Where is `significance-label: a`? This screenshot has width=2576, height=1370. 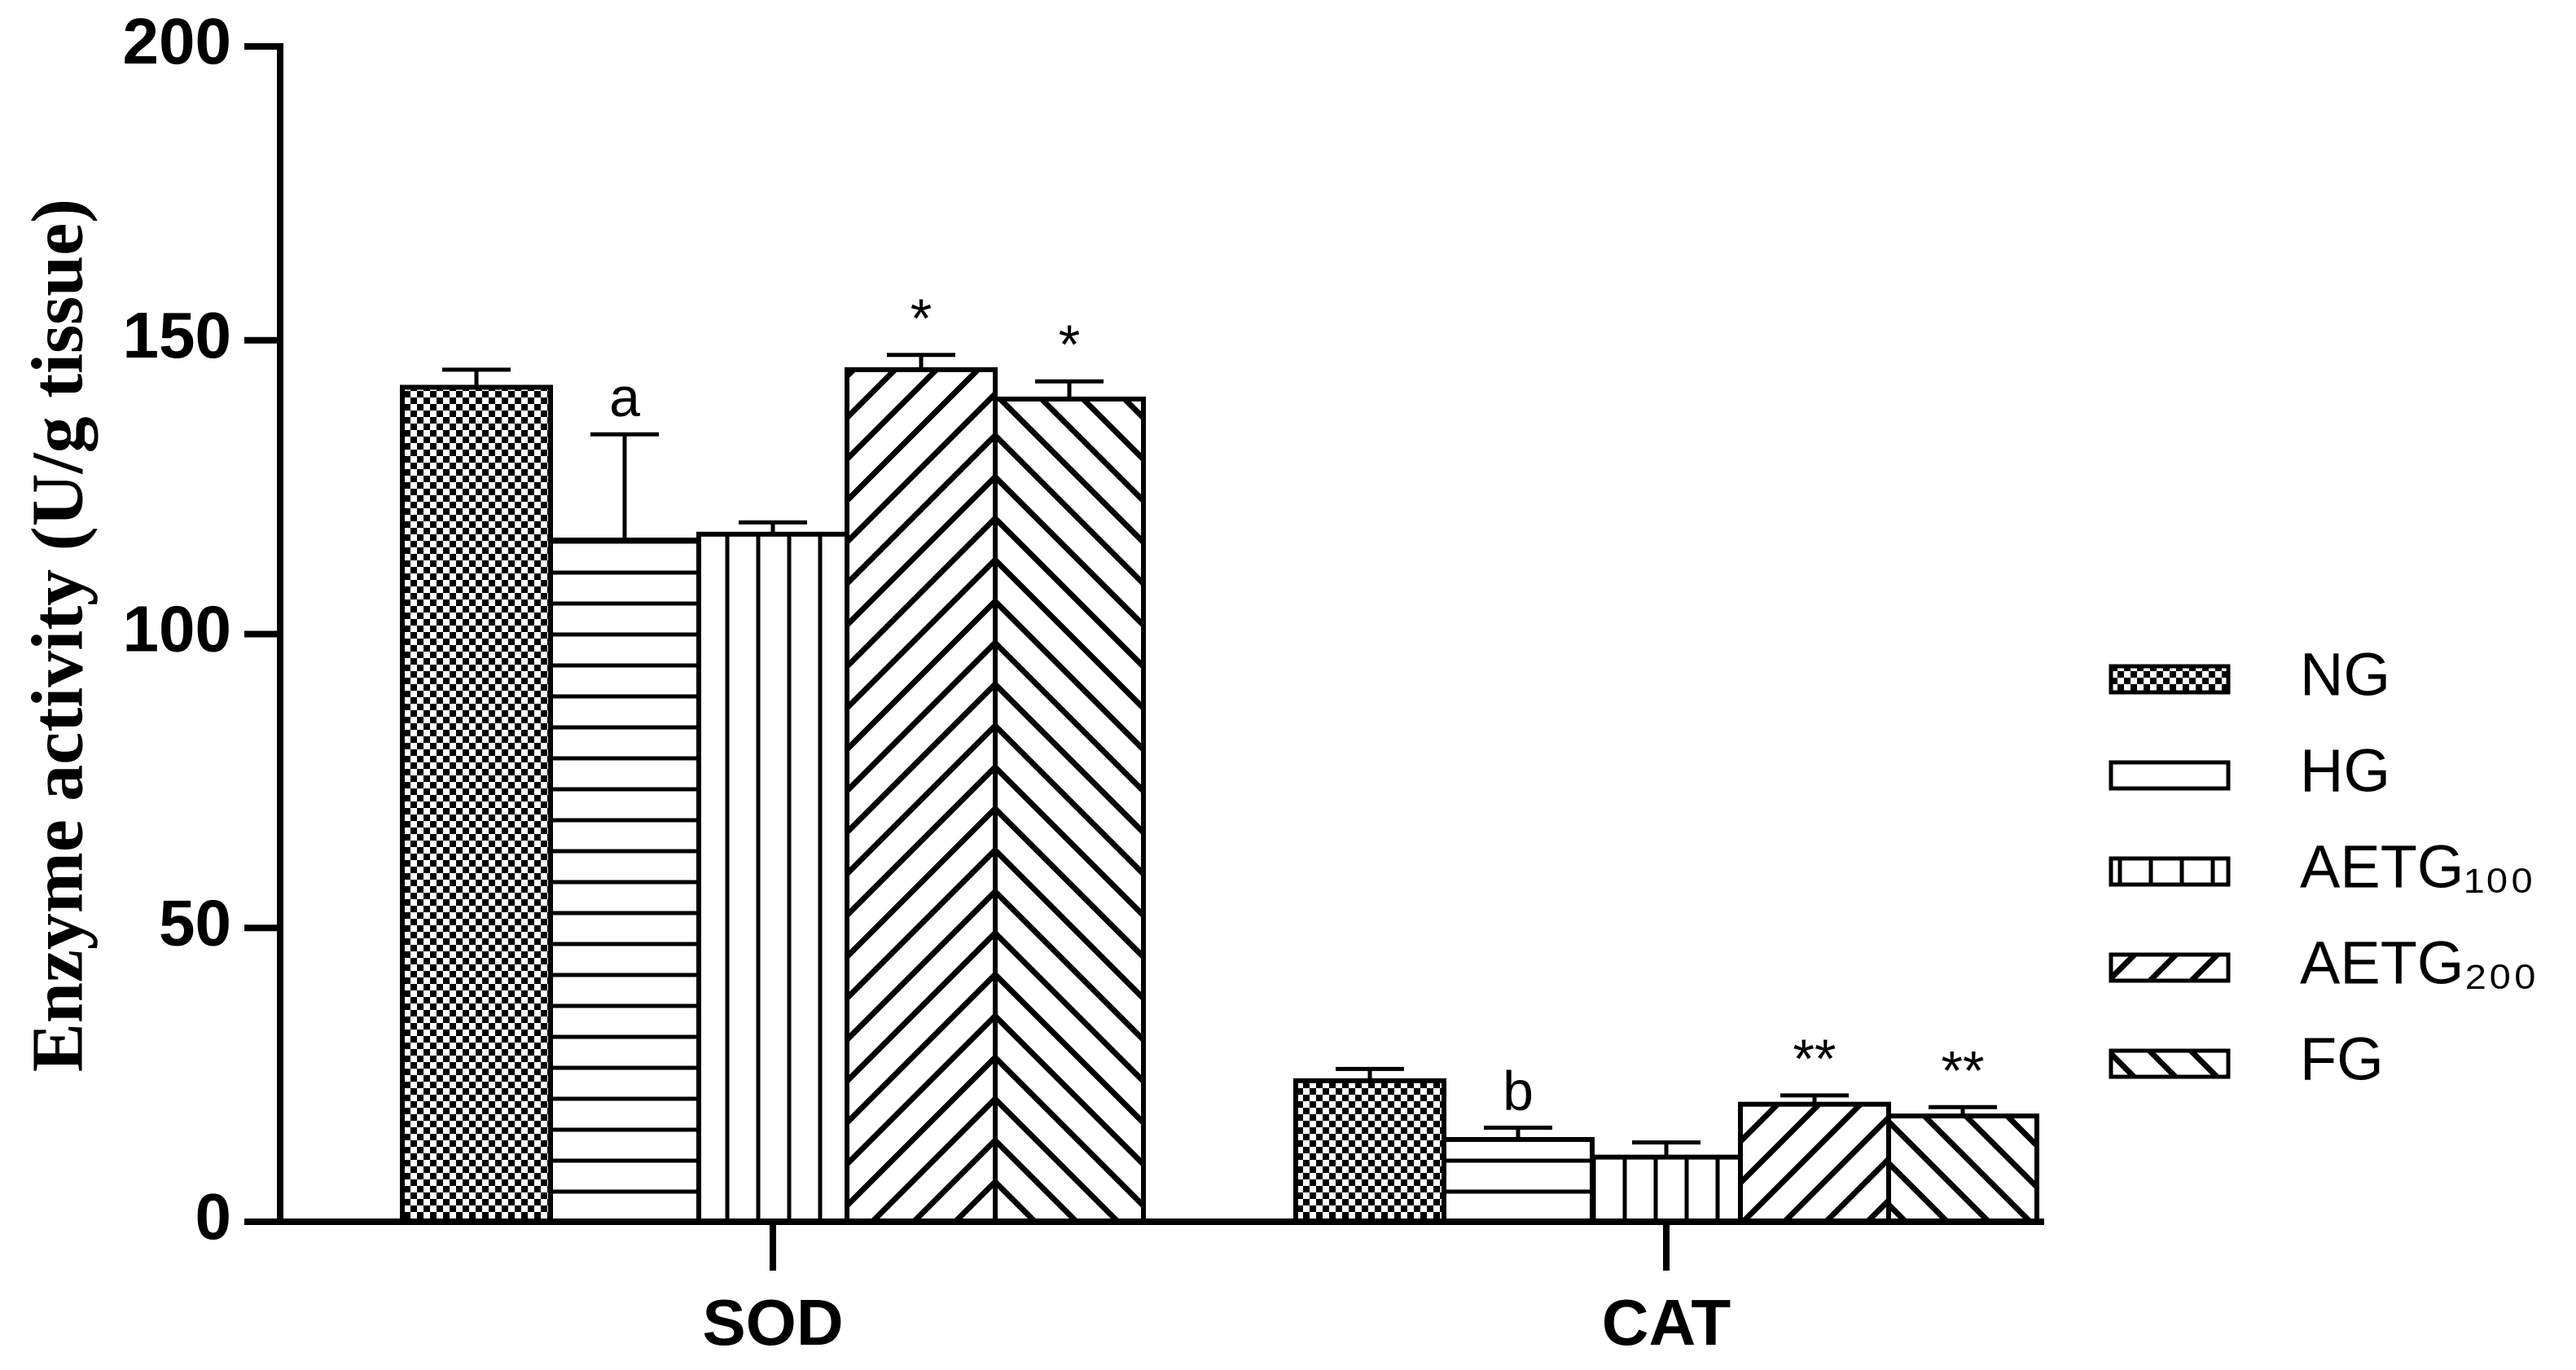 significance-label: a is located at coordinates (624, 397).